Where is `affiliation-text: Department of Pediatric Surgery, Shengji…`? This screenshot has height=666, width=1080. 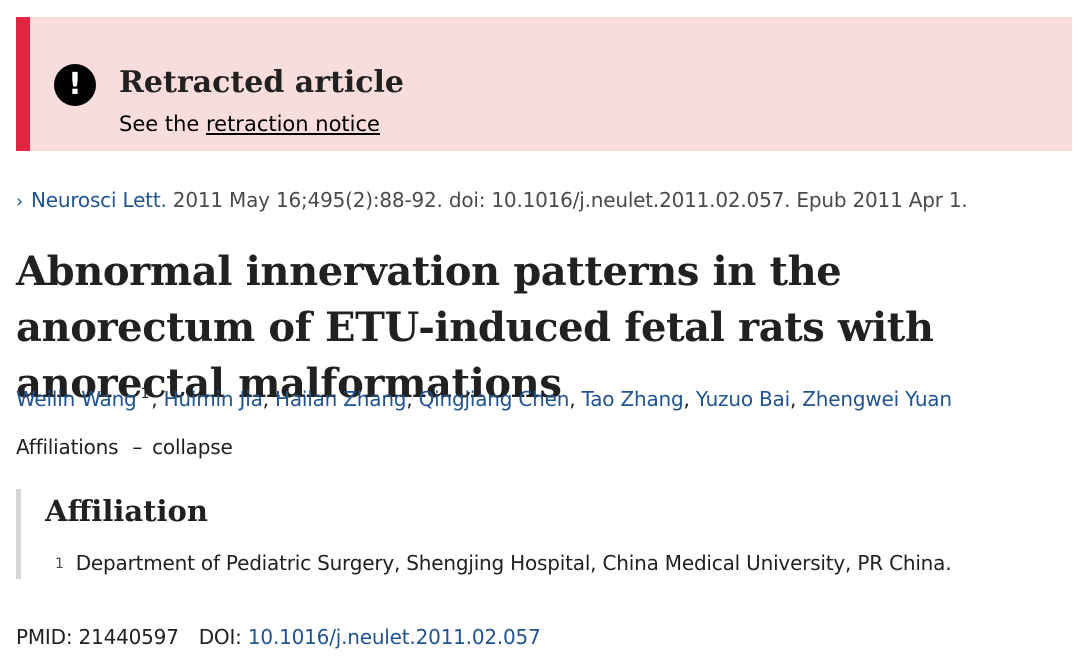
affiliation-text: Department of Pediatric Surgery, Shengji… is located at coordinates (513, 563).